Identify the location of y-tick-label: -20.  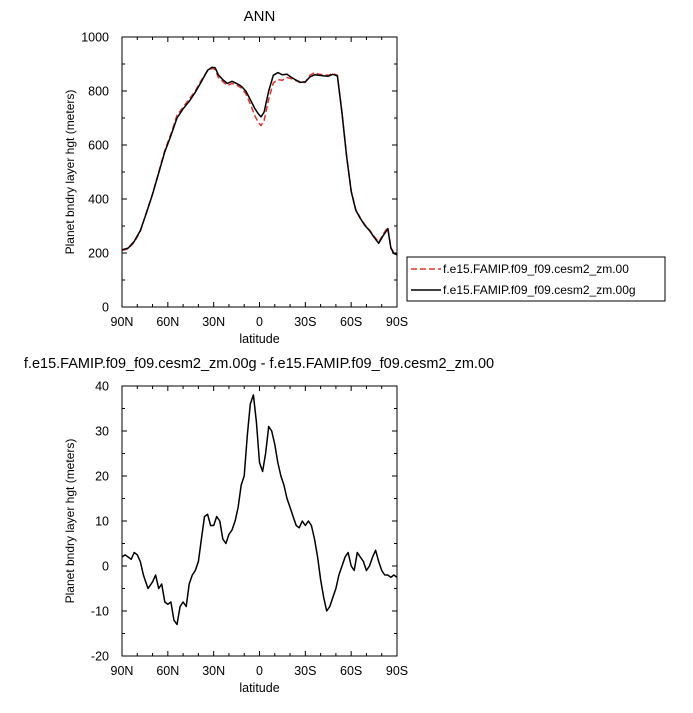
(100, 657).